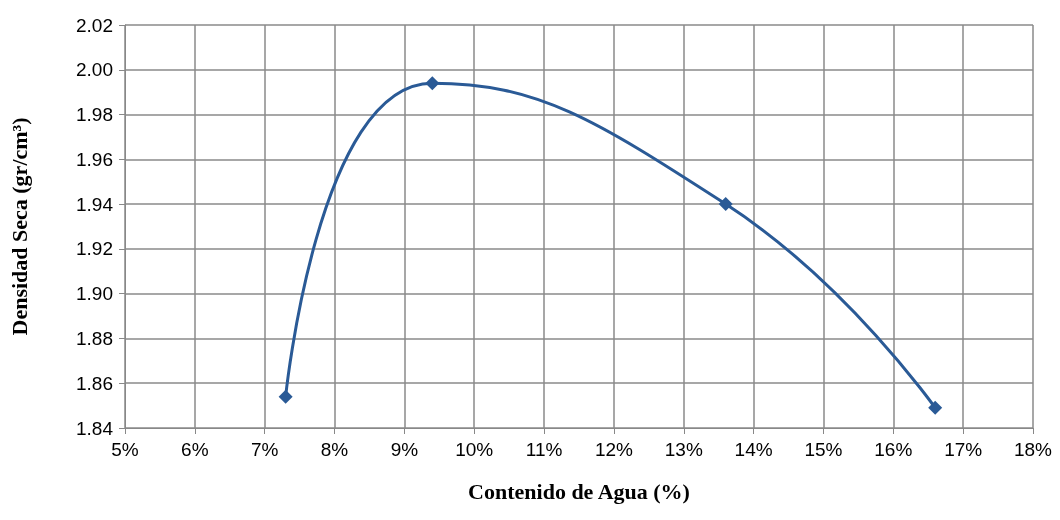 The image size is (1060, 520). I want to click on x-tick-label: 14%, so click(753, 449).